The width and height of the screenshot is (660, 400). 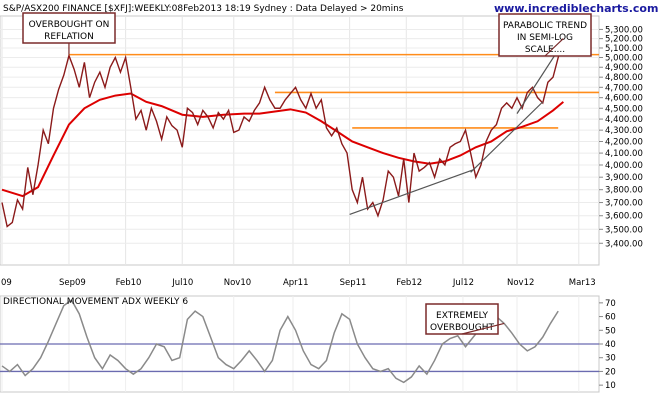 What do you see at coordinates (624, 142) in the screenshot?
I see `y-tick-label: 4,200.00` at bounding box center [624, 142].